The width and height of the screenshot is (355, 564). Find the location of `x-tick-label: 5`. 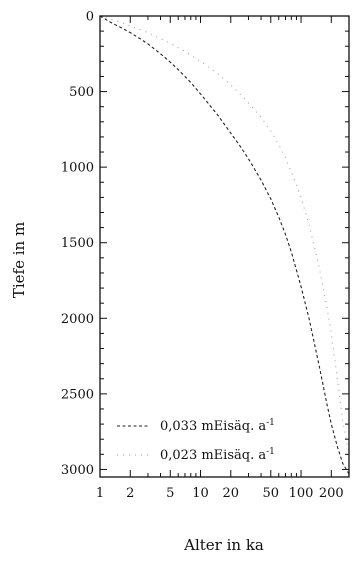

x-tick-label: 5 is located at coordinates (170, 493).